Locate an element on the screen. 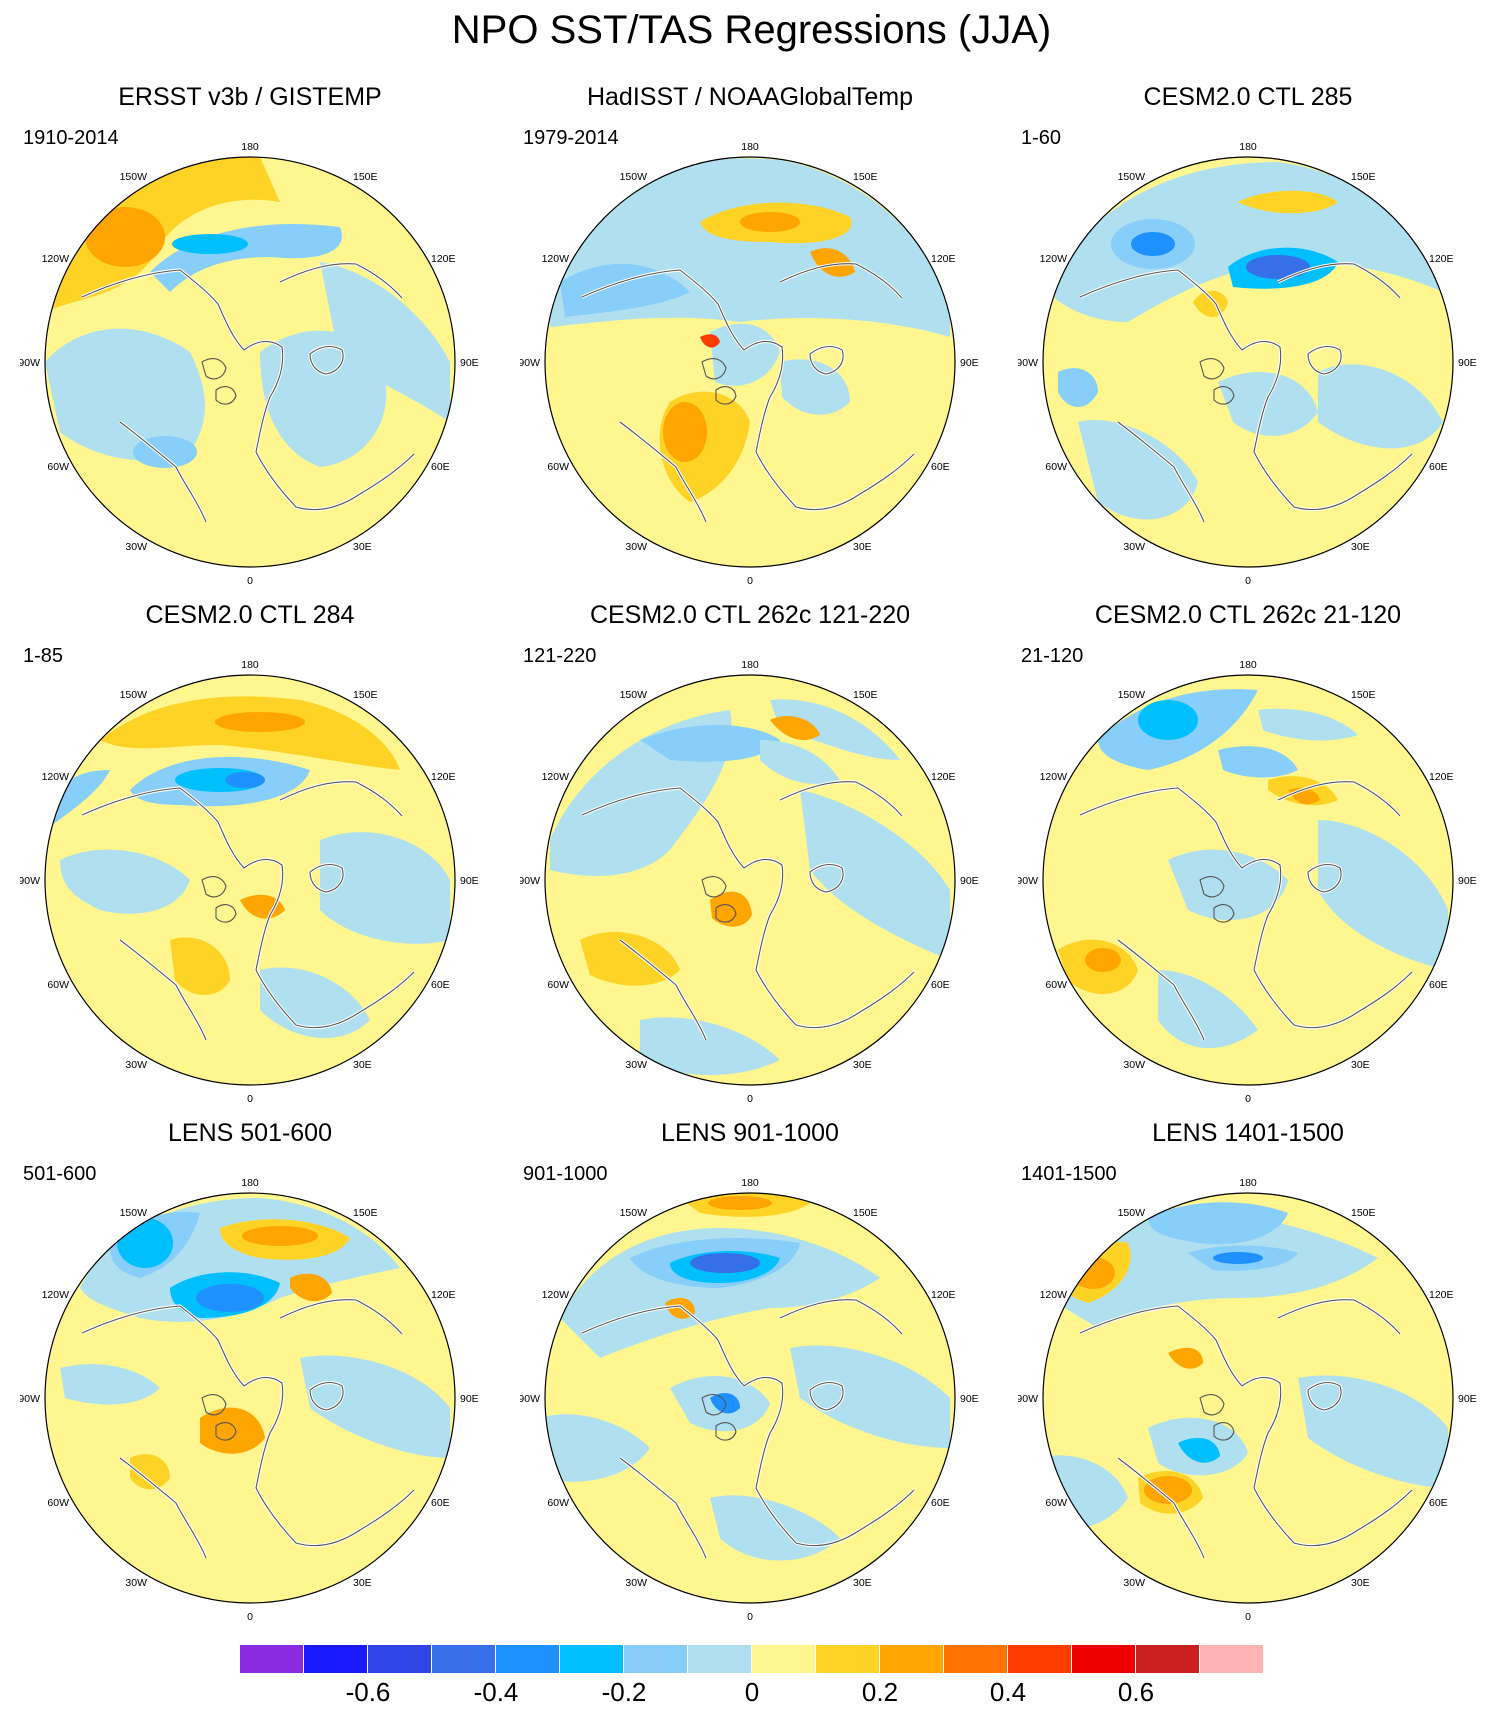 This screenshot has width=1503, height=1710. colorbar-tick-label: 0.2 is located at coordinates (880, 1692).